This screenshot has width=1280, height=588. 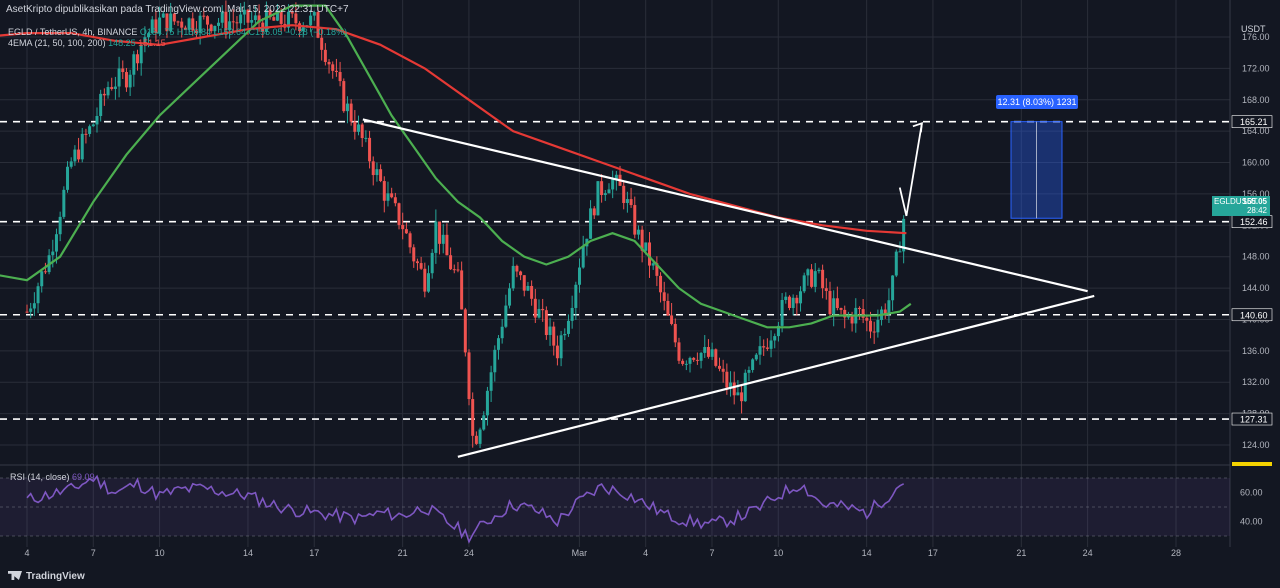 I want to click on badge-symbol: EGLDUSDT, so click(x=1236, y=201).